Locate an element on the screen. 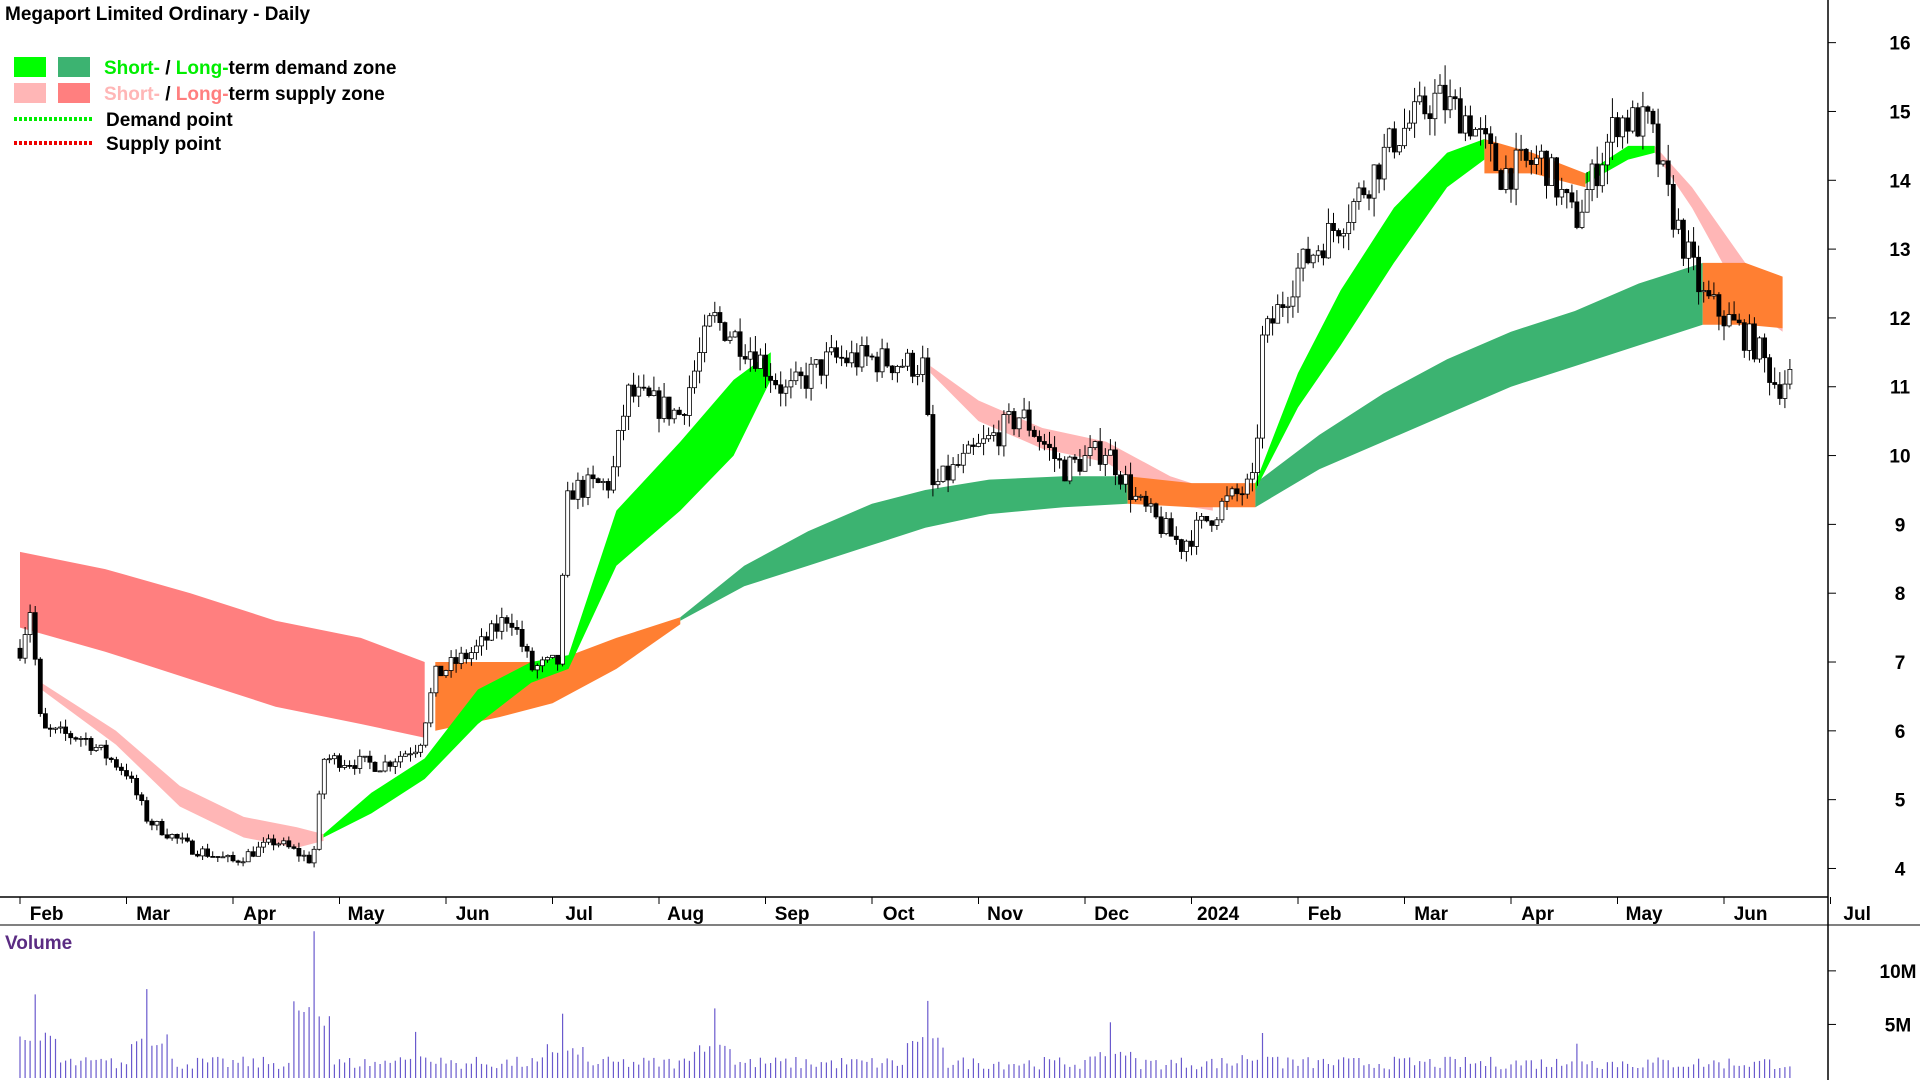  legend-long-supply-swatch is located at coordinates (74, 93).